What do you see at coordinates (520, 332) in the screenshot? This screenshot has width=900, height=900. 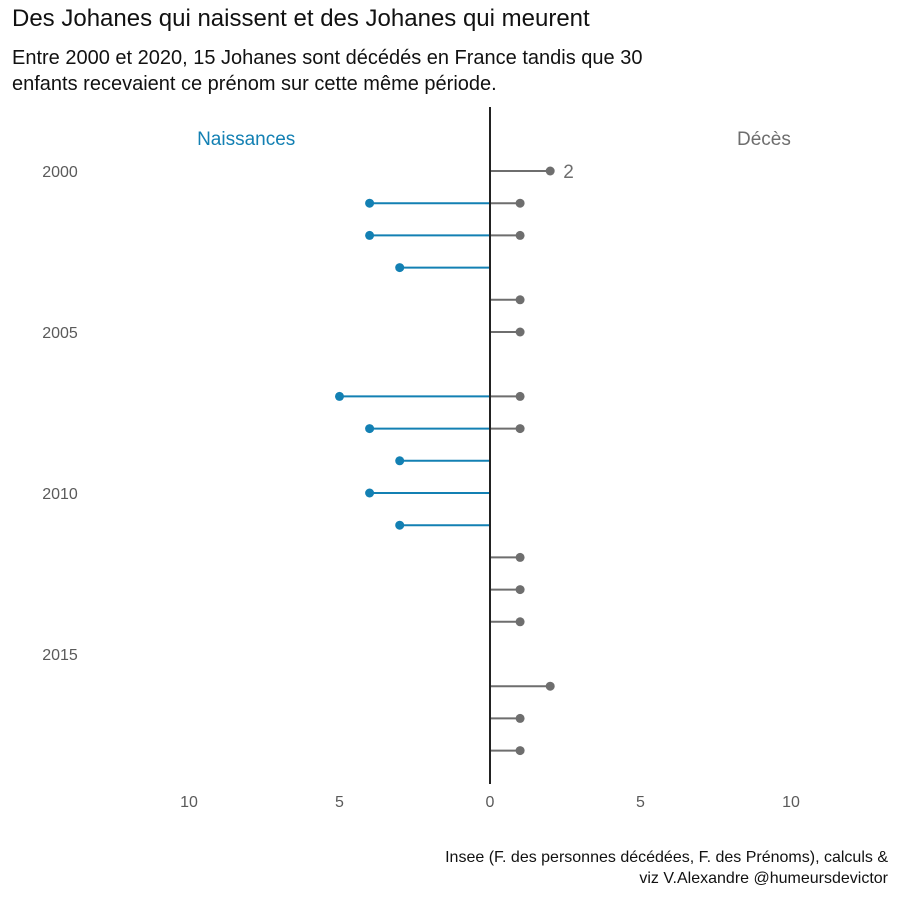 I see `deces-point-2005` at bounding box center [520, 332].